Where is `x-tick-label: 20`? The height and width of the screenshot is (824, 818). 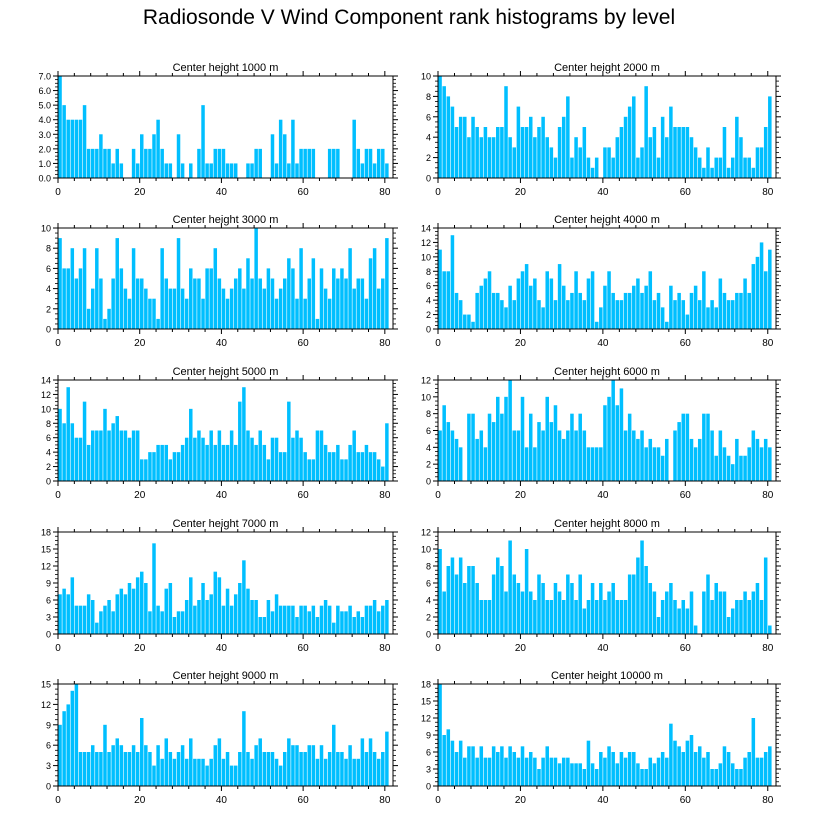 x-tick-label: 20 is located at coordinates (521, 648).